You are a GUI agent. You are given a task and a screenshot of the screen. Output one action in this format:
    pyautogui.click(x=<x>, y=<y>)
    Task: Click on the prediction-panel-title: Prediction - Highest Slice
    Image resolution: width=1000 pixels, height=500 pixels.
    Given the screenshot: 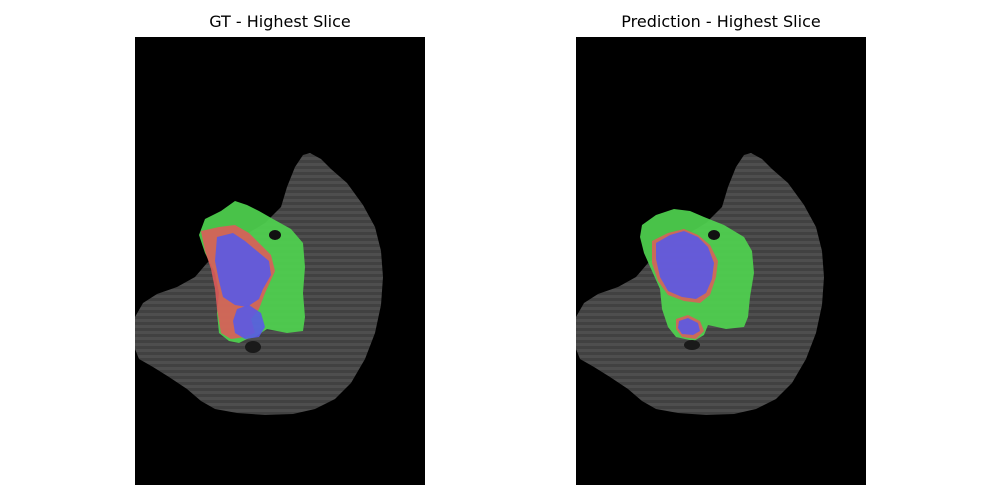 What is the action you would take?
    pyautogui.click(x=721, y=21)
    